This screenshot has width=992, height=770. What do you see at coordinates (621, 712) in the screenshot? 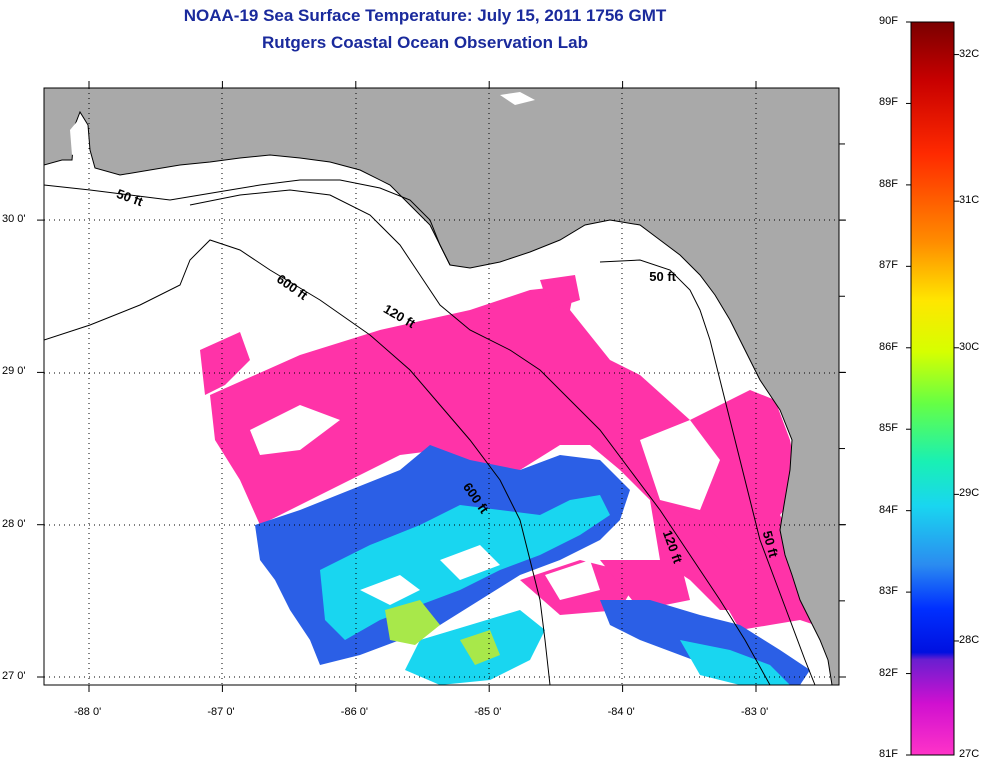
I see `lon-tick-label: -84 0'` at bounding box center [621, 712].